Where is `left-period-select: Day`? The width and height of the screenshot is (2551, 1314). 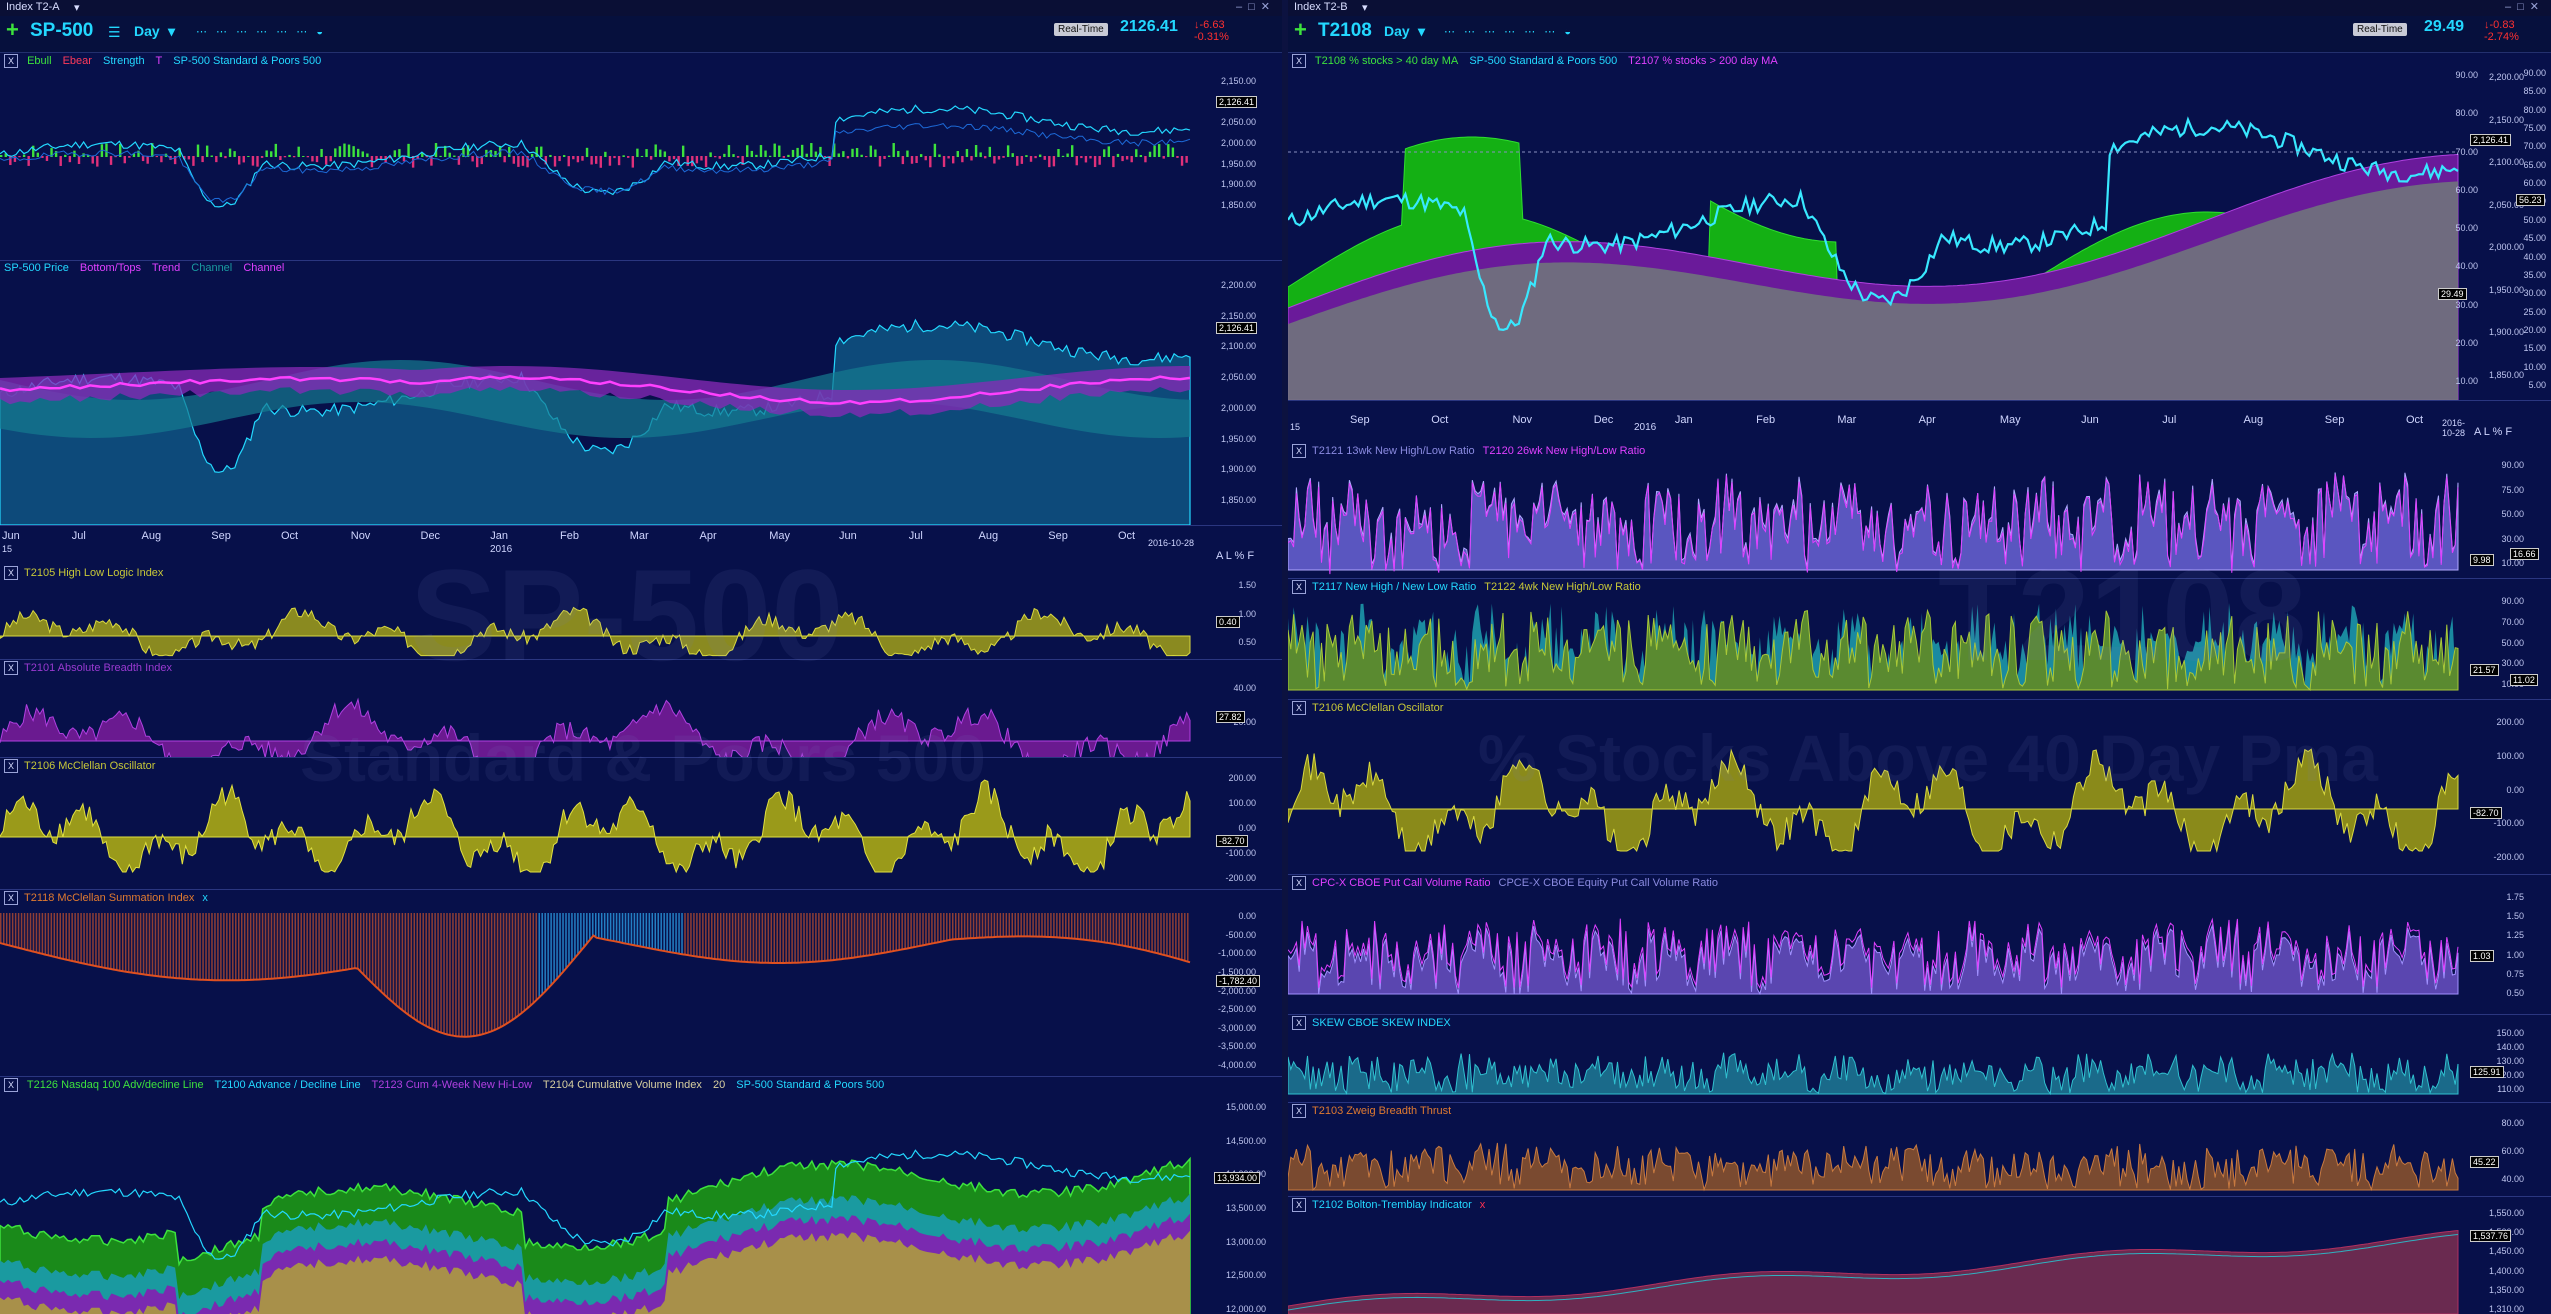
left-period-select: Day is located at coordinates (147, 31).